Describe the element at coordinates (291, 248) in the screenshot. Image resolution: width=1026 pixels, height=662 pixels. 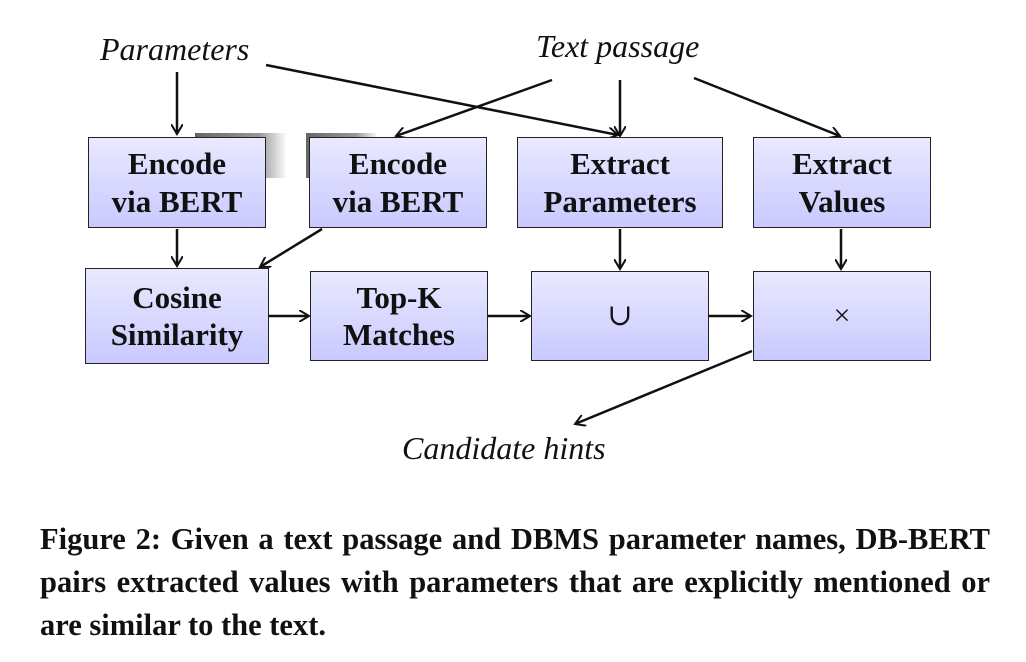
I see `arrow-encode-text-to-cosine` at that location.